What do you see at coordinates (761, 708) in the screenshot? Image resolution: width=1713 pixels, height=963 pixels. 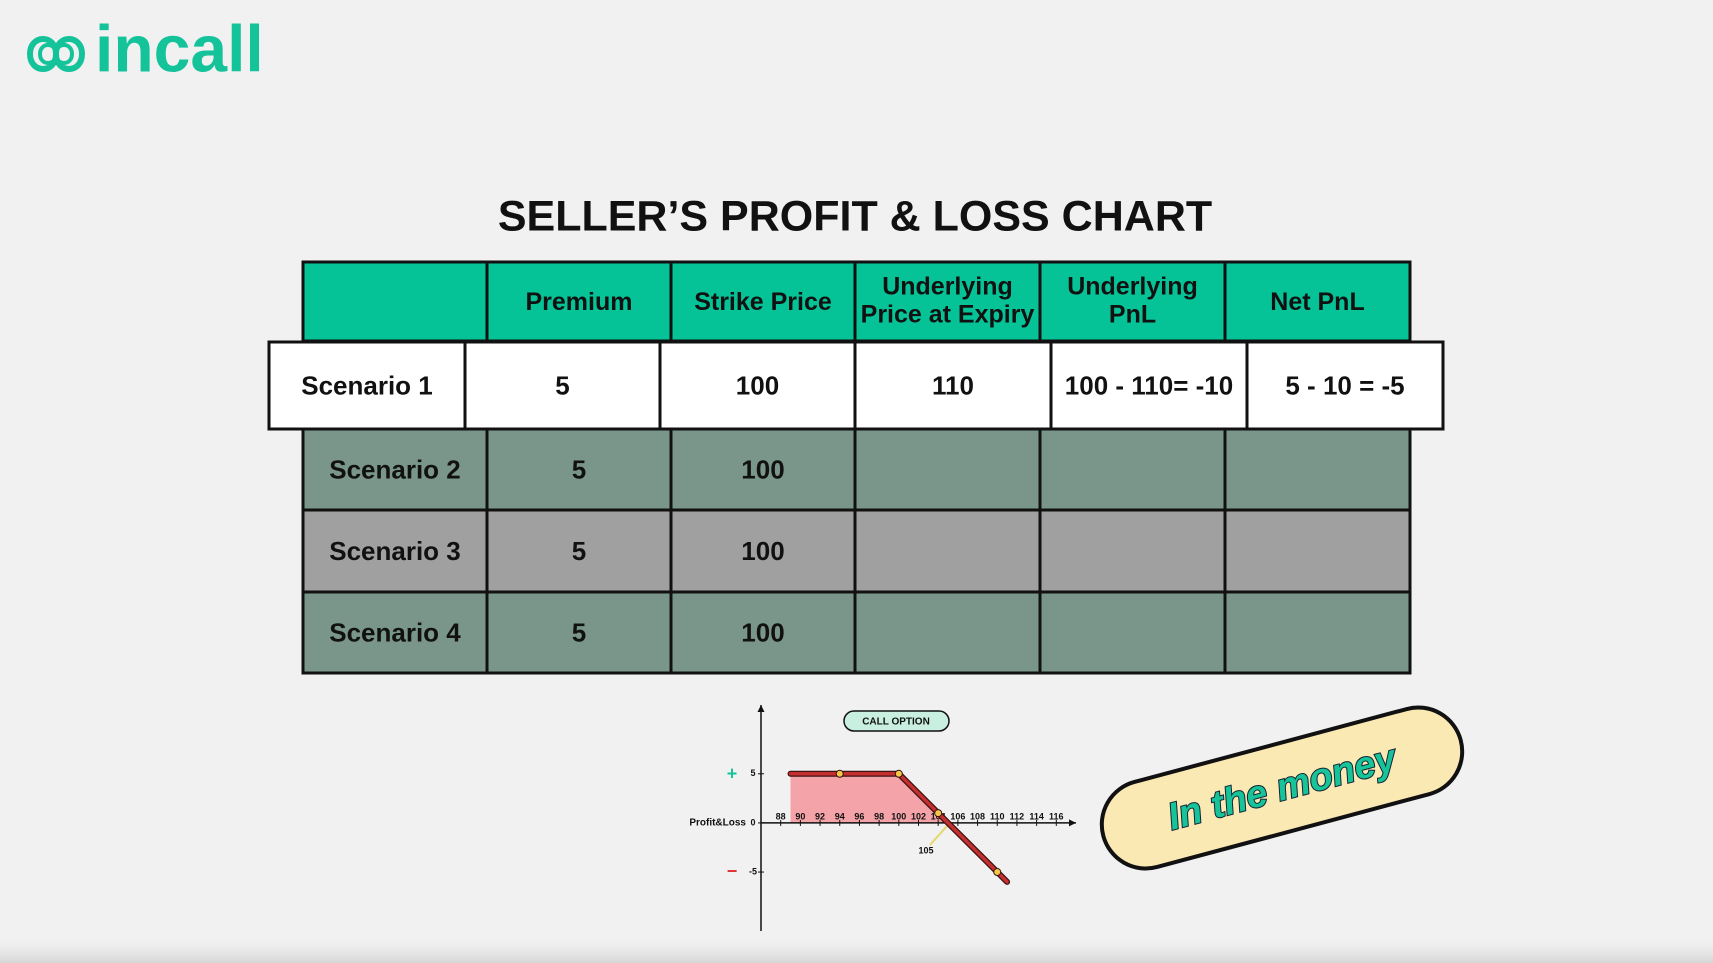 I see `y-axis-arrow` at bounding box center [761, 708].